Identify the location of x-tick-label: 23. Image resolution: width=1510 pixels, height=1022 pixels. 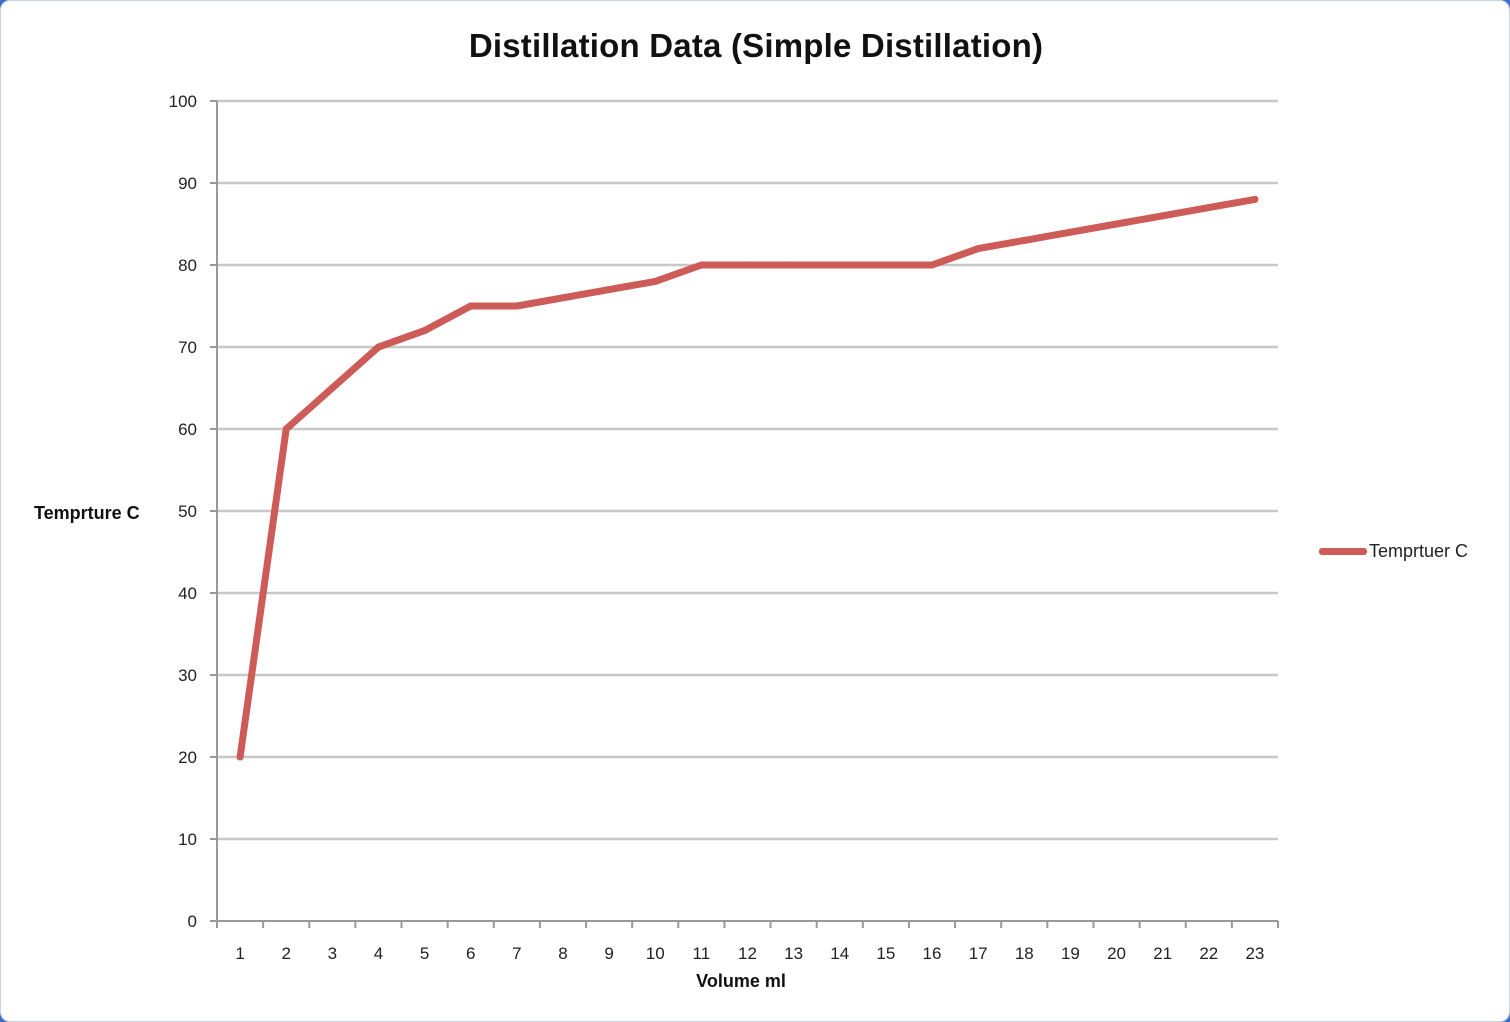
(1254, 953).